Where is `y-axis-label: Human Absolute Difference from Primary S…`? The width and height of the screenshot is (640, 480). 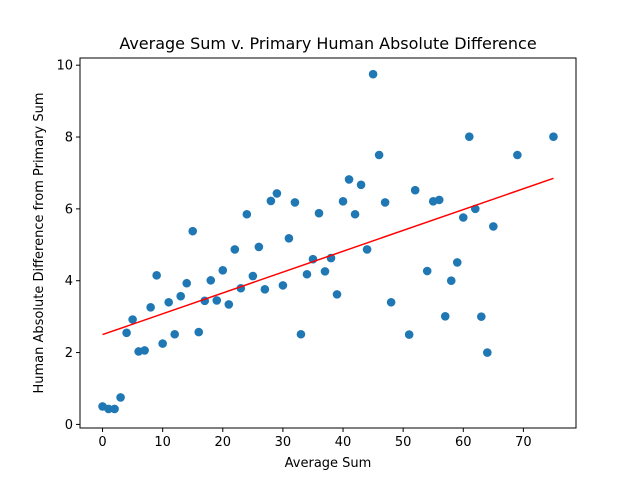 y-axis-label: Human Absolute Difference from Primary S… is located at coordinates (39, 242).